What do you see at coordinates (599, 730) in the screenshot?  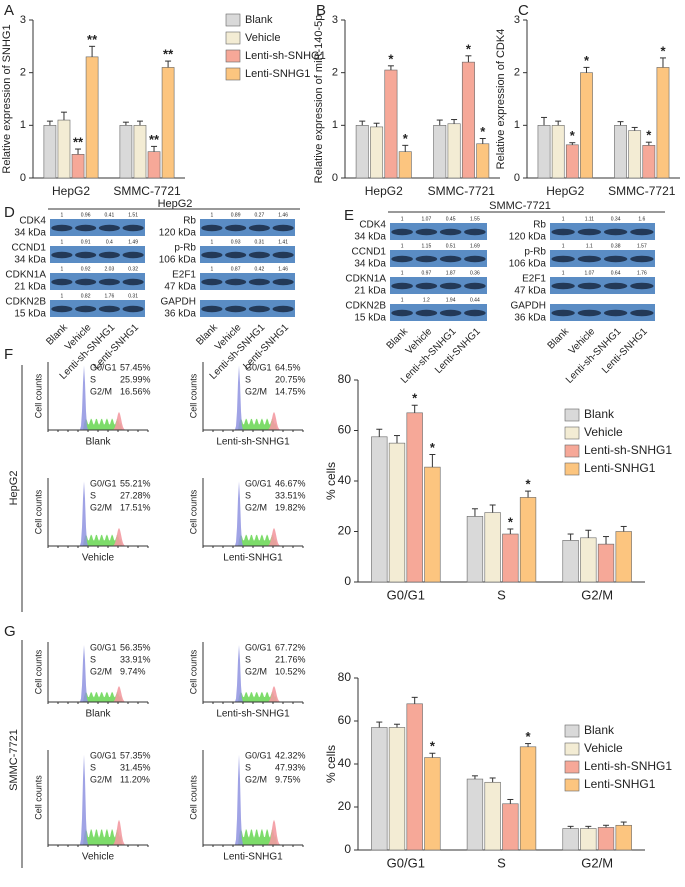 I see `legend-label: Blank` at bounding box center [599, 730].